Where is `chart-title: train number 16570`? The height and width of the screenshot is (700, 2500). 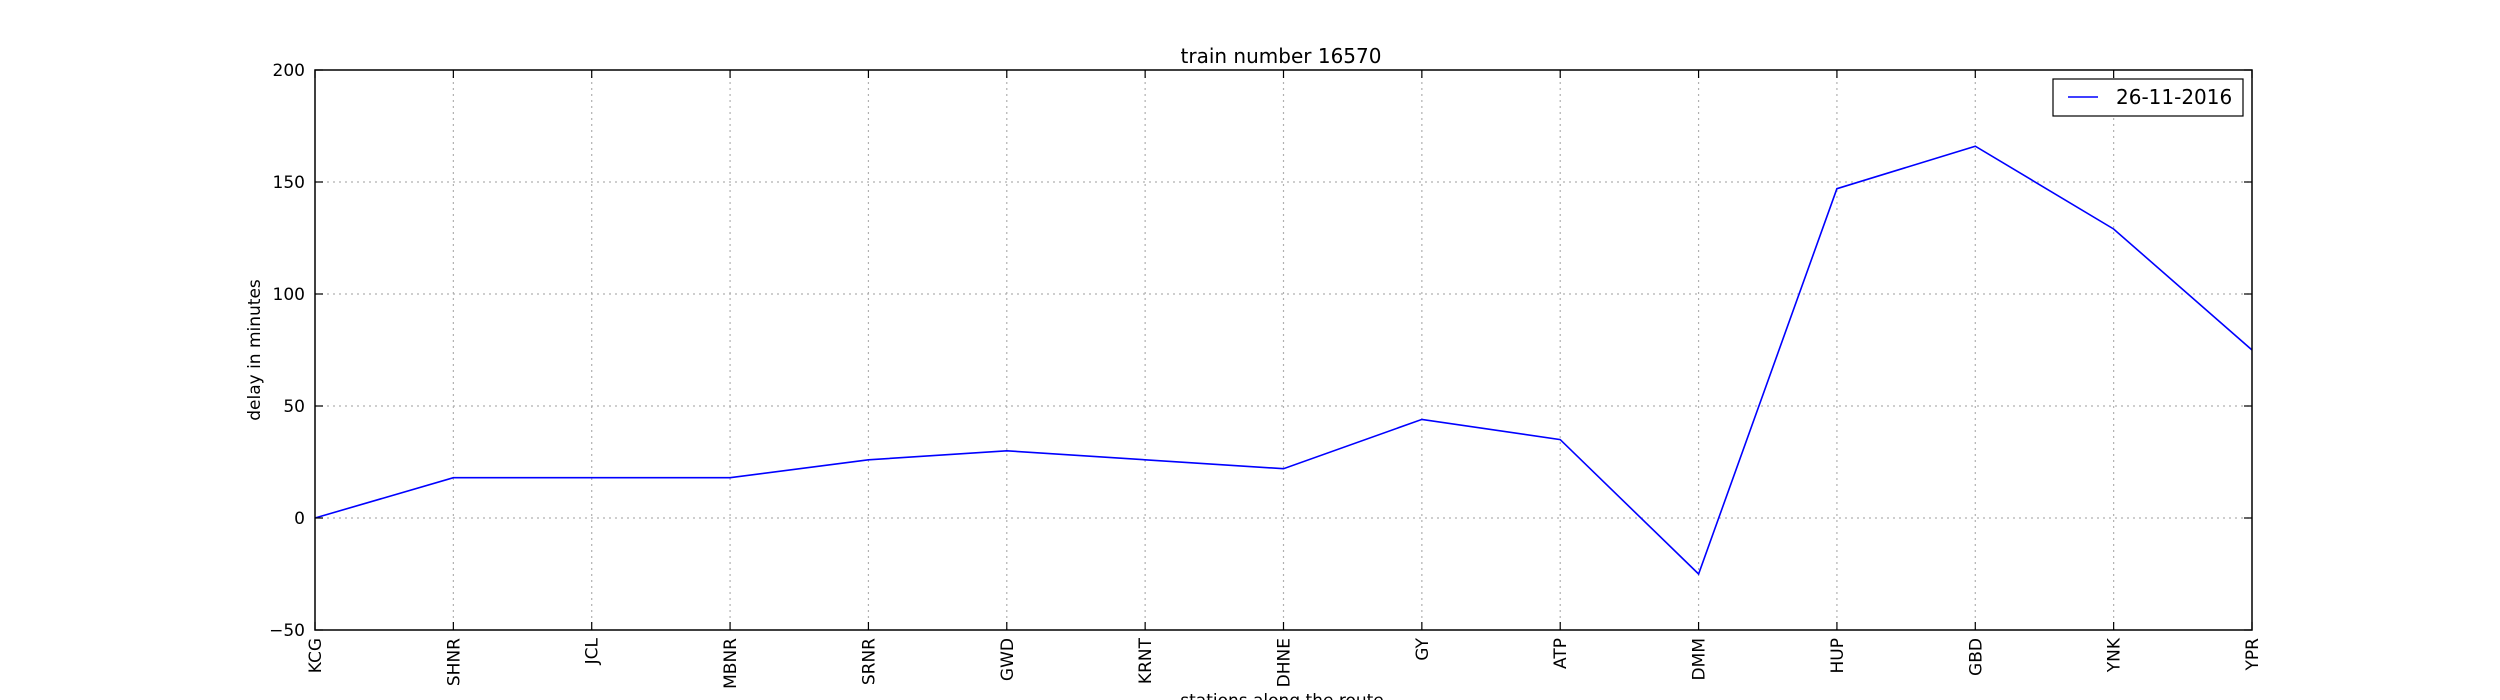
chart-title: train number 16570 is located at coordinates (1281, 56).